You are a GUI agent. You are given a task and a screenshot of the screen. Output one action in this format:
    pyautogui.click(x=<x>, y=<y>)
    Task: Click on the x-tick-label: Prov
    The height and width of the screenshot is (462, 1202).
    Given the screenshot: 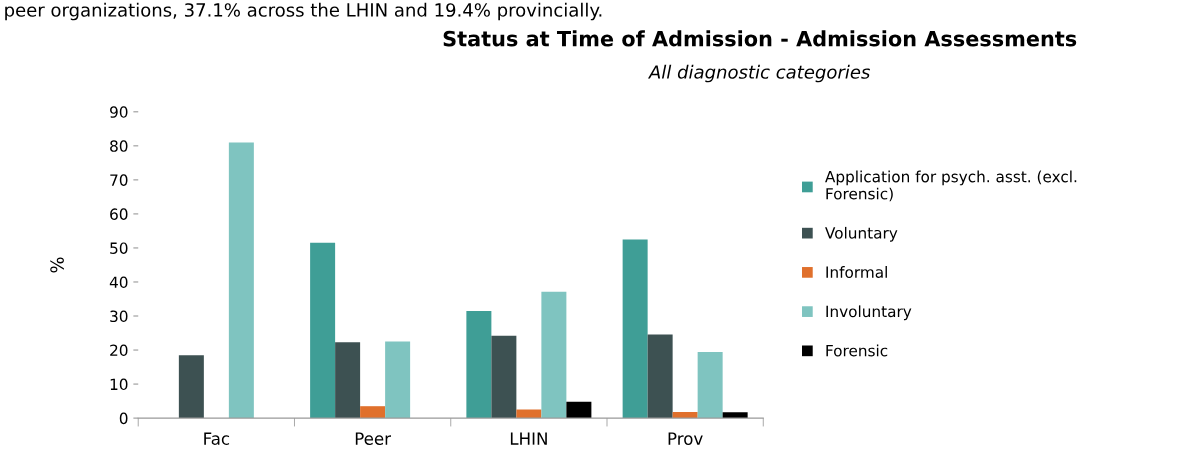 What is the action you would take?
    pyautogui.click(x=685, y=438)
    